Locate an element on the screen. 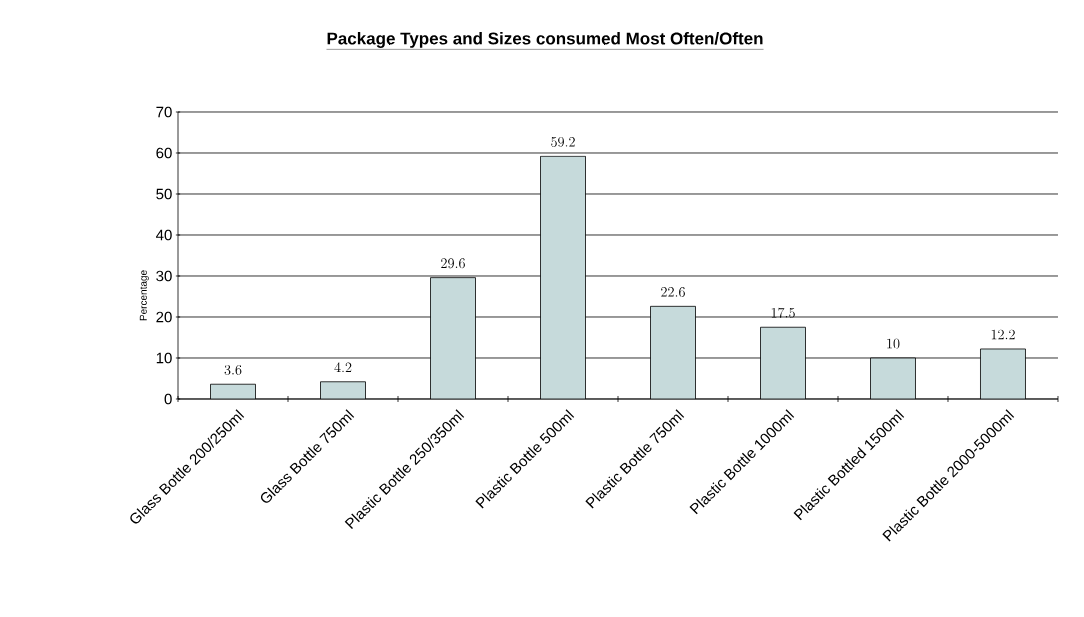  y-tick-label: 0 is located at coordinates (168, 399).